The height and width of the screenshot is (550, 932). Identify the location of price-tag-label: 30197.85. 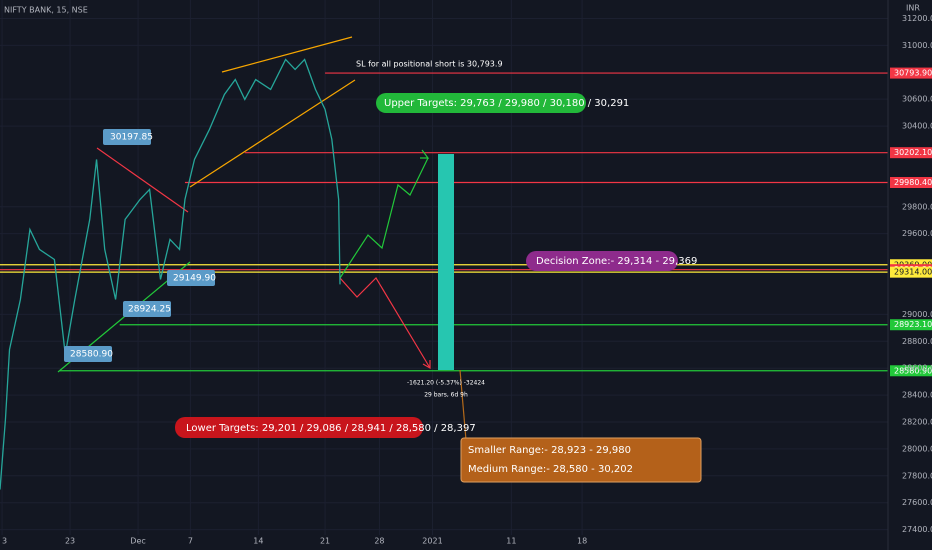
(131, 138).